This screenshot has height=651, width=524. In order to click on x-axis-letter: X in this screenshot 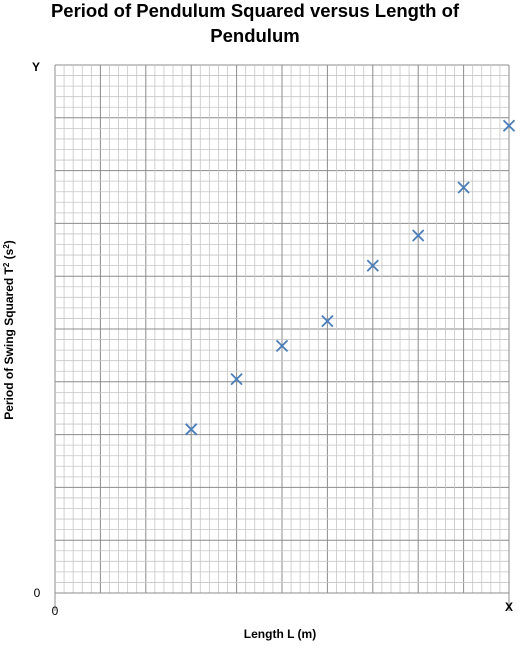, I will do `click(509, 607)`.